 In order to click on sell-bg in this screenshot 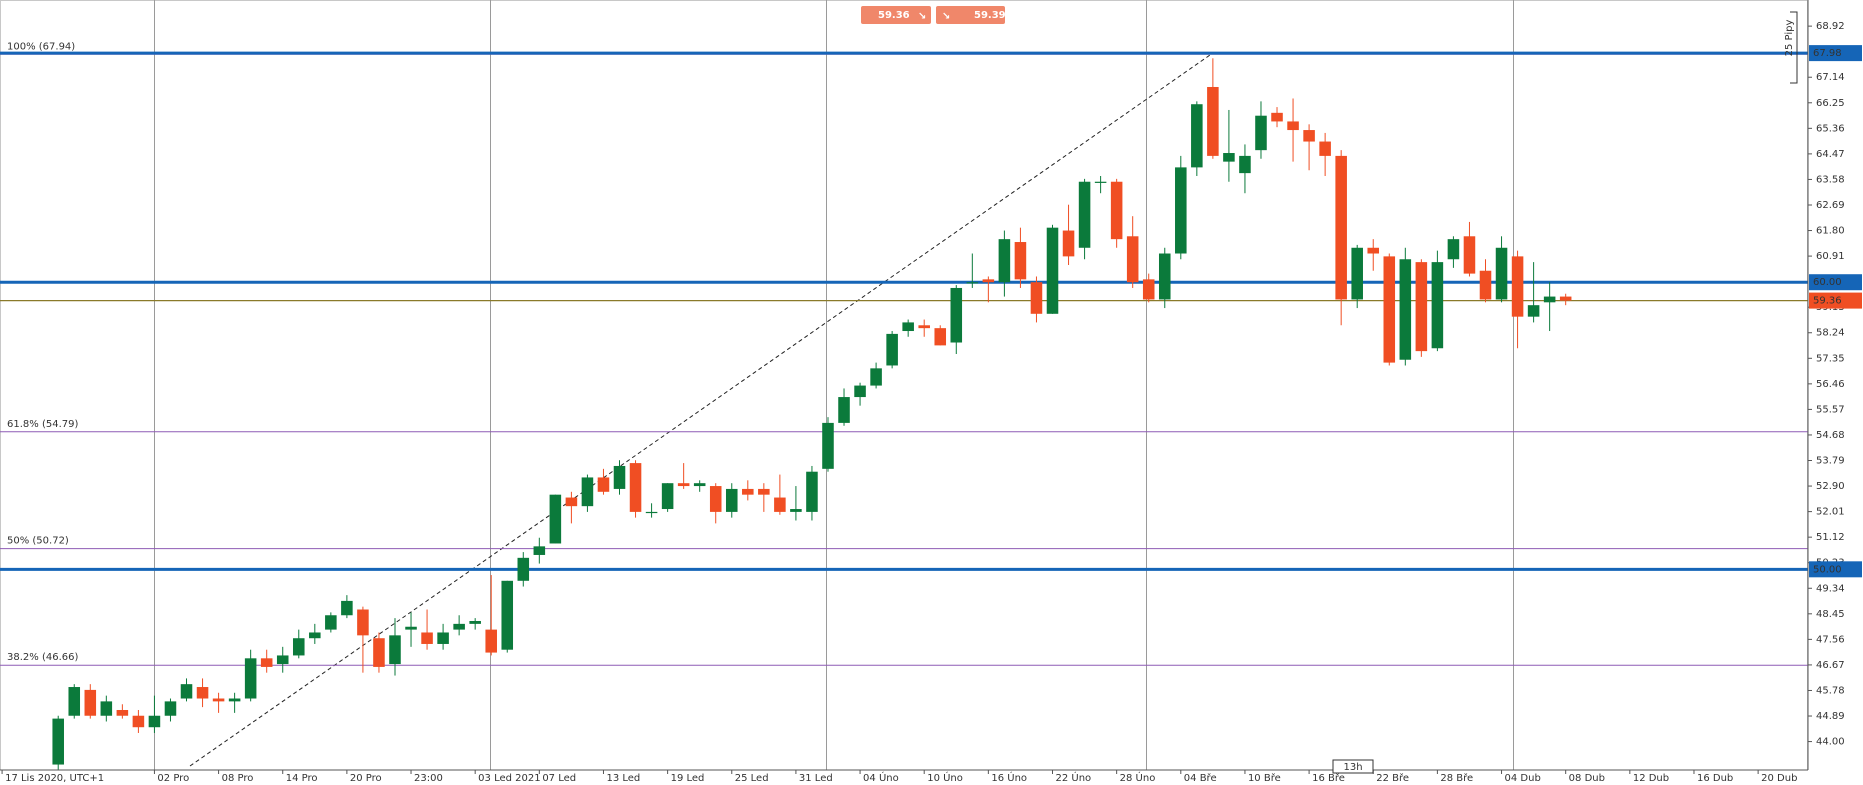, I will do `click(896, 15)`.